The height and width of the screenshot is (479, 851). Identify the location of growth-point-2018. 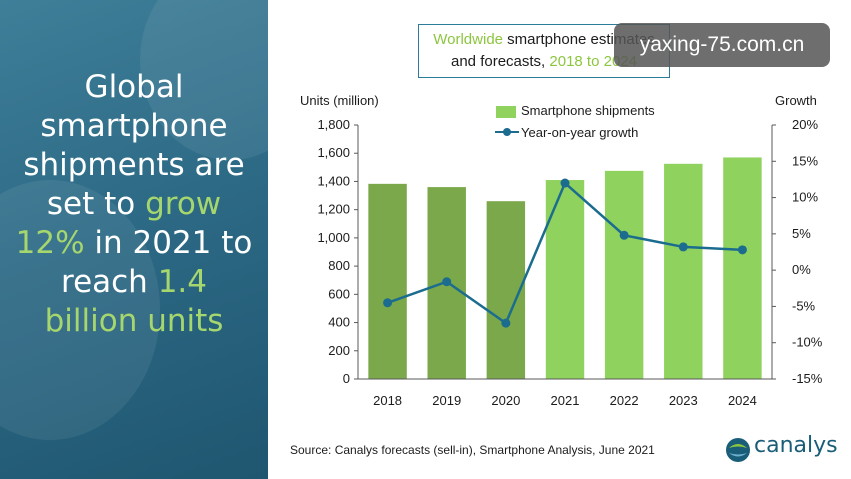
(388, 303).